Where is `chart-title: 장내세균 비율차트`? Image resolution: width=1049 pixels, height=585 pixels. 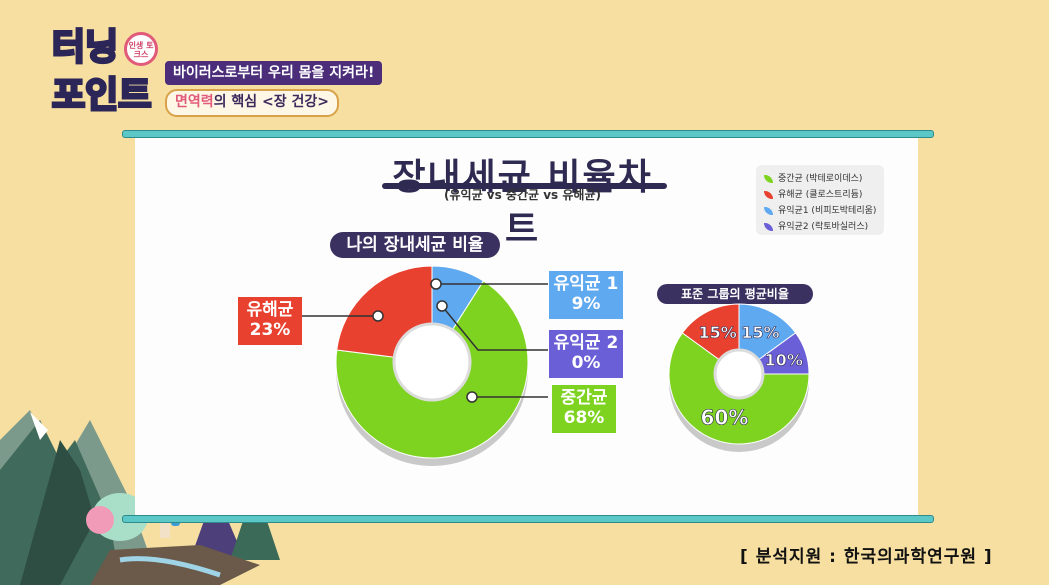 chart-title: 장내세균 비율차트 is located at coordinates (522, 203).